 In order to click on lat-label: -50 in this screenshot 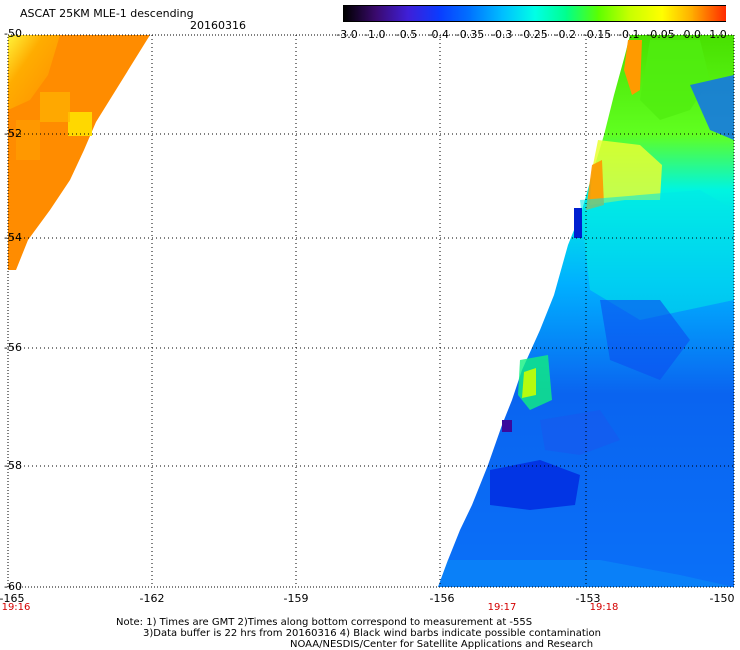, I will do `click(13, 33)`.